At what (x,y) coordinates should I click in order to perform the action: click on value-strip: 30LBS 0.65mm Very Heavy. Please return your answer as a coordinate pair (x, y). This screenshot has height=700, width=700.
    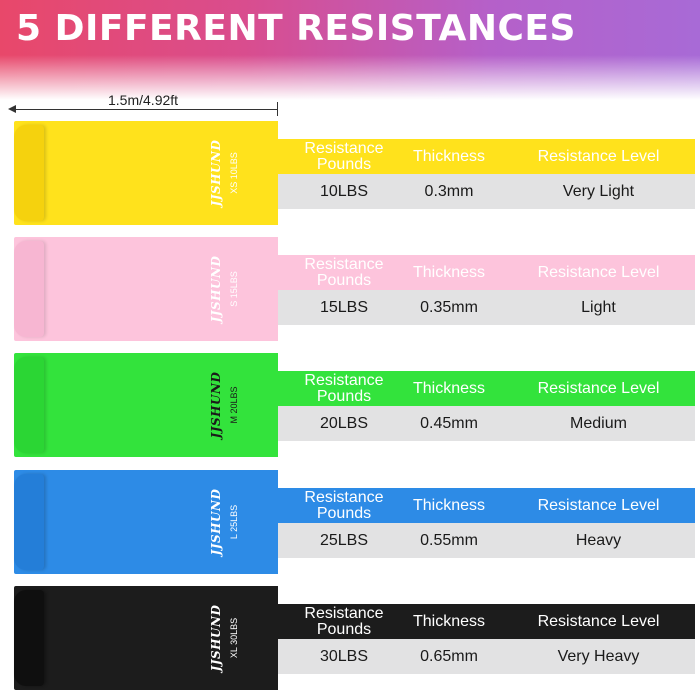
    Looking at the image, I should click on (486, 656).